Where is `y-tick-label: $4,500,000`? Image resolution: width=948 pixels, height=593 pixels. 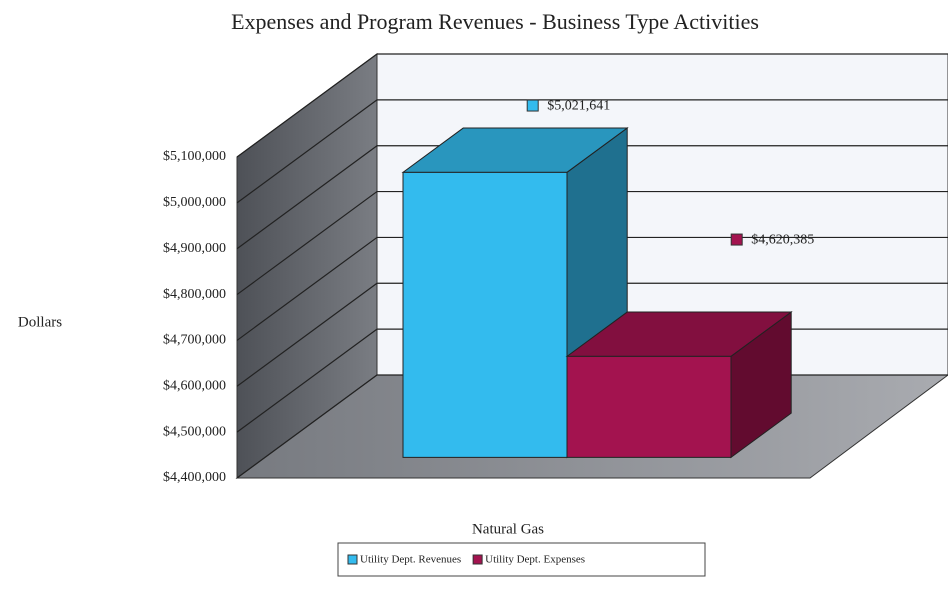 y-tick-label: $4,500,000 is located at coordinates (194, 431).